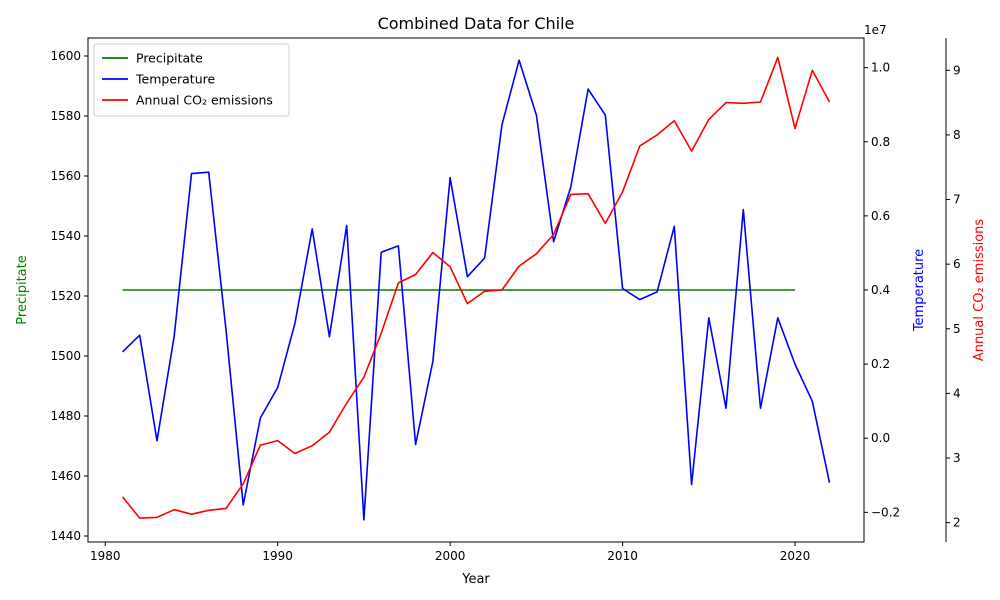  I want to click on left-tick-label: 1560, so click(65, 176).